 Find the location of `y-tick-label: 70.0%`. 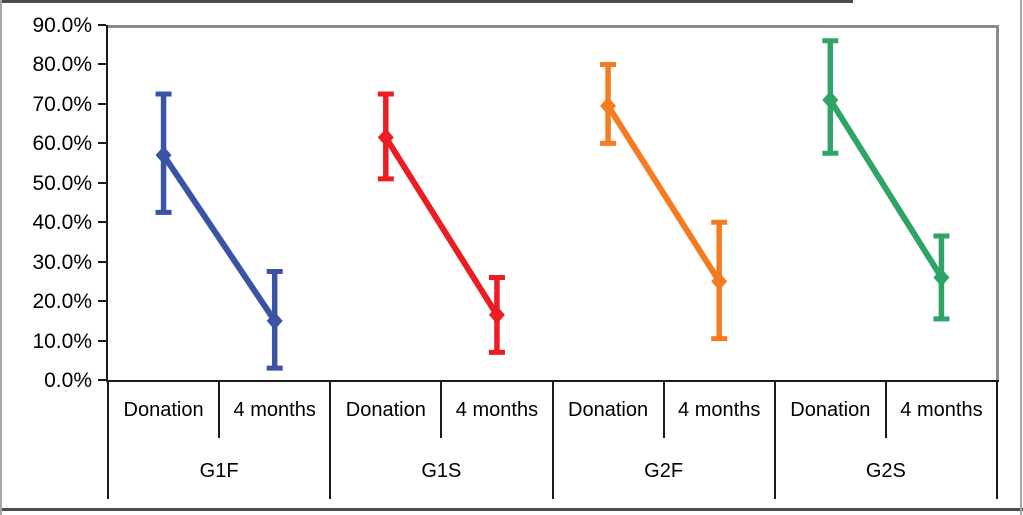

y-tick-label: 70.0% is located at coordinates (62, 104).